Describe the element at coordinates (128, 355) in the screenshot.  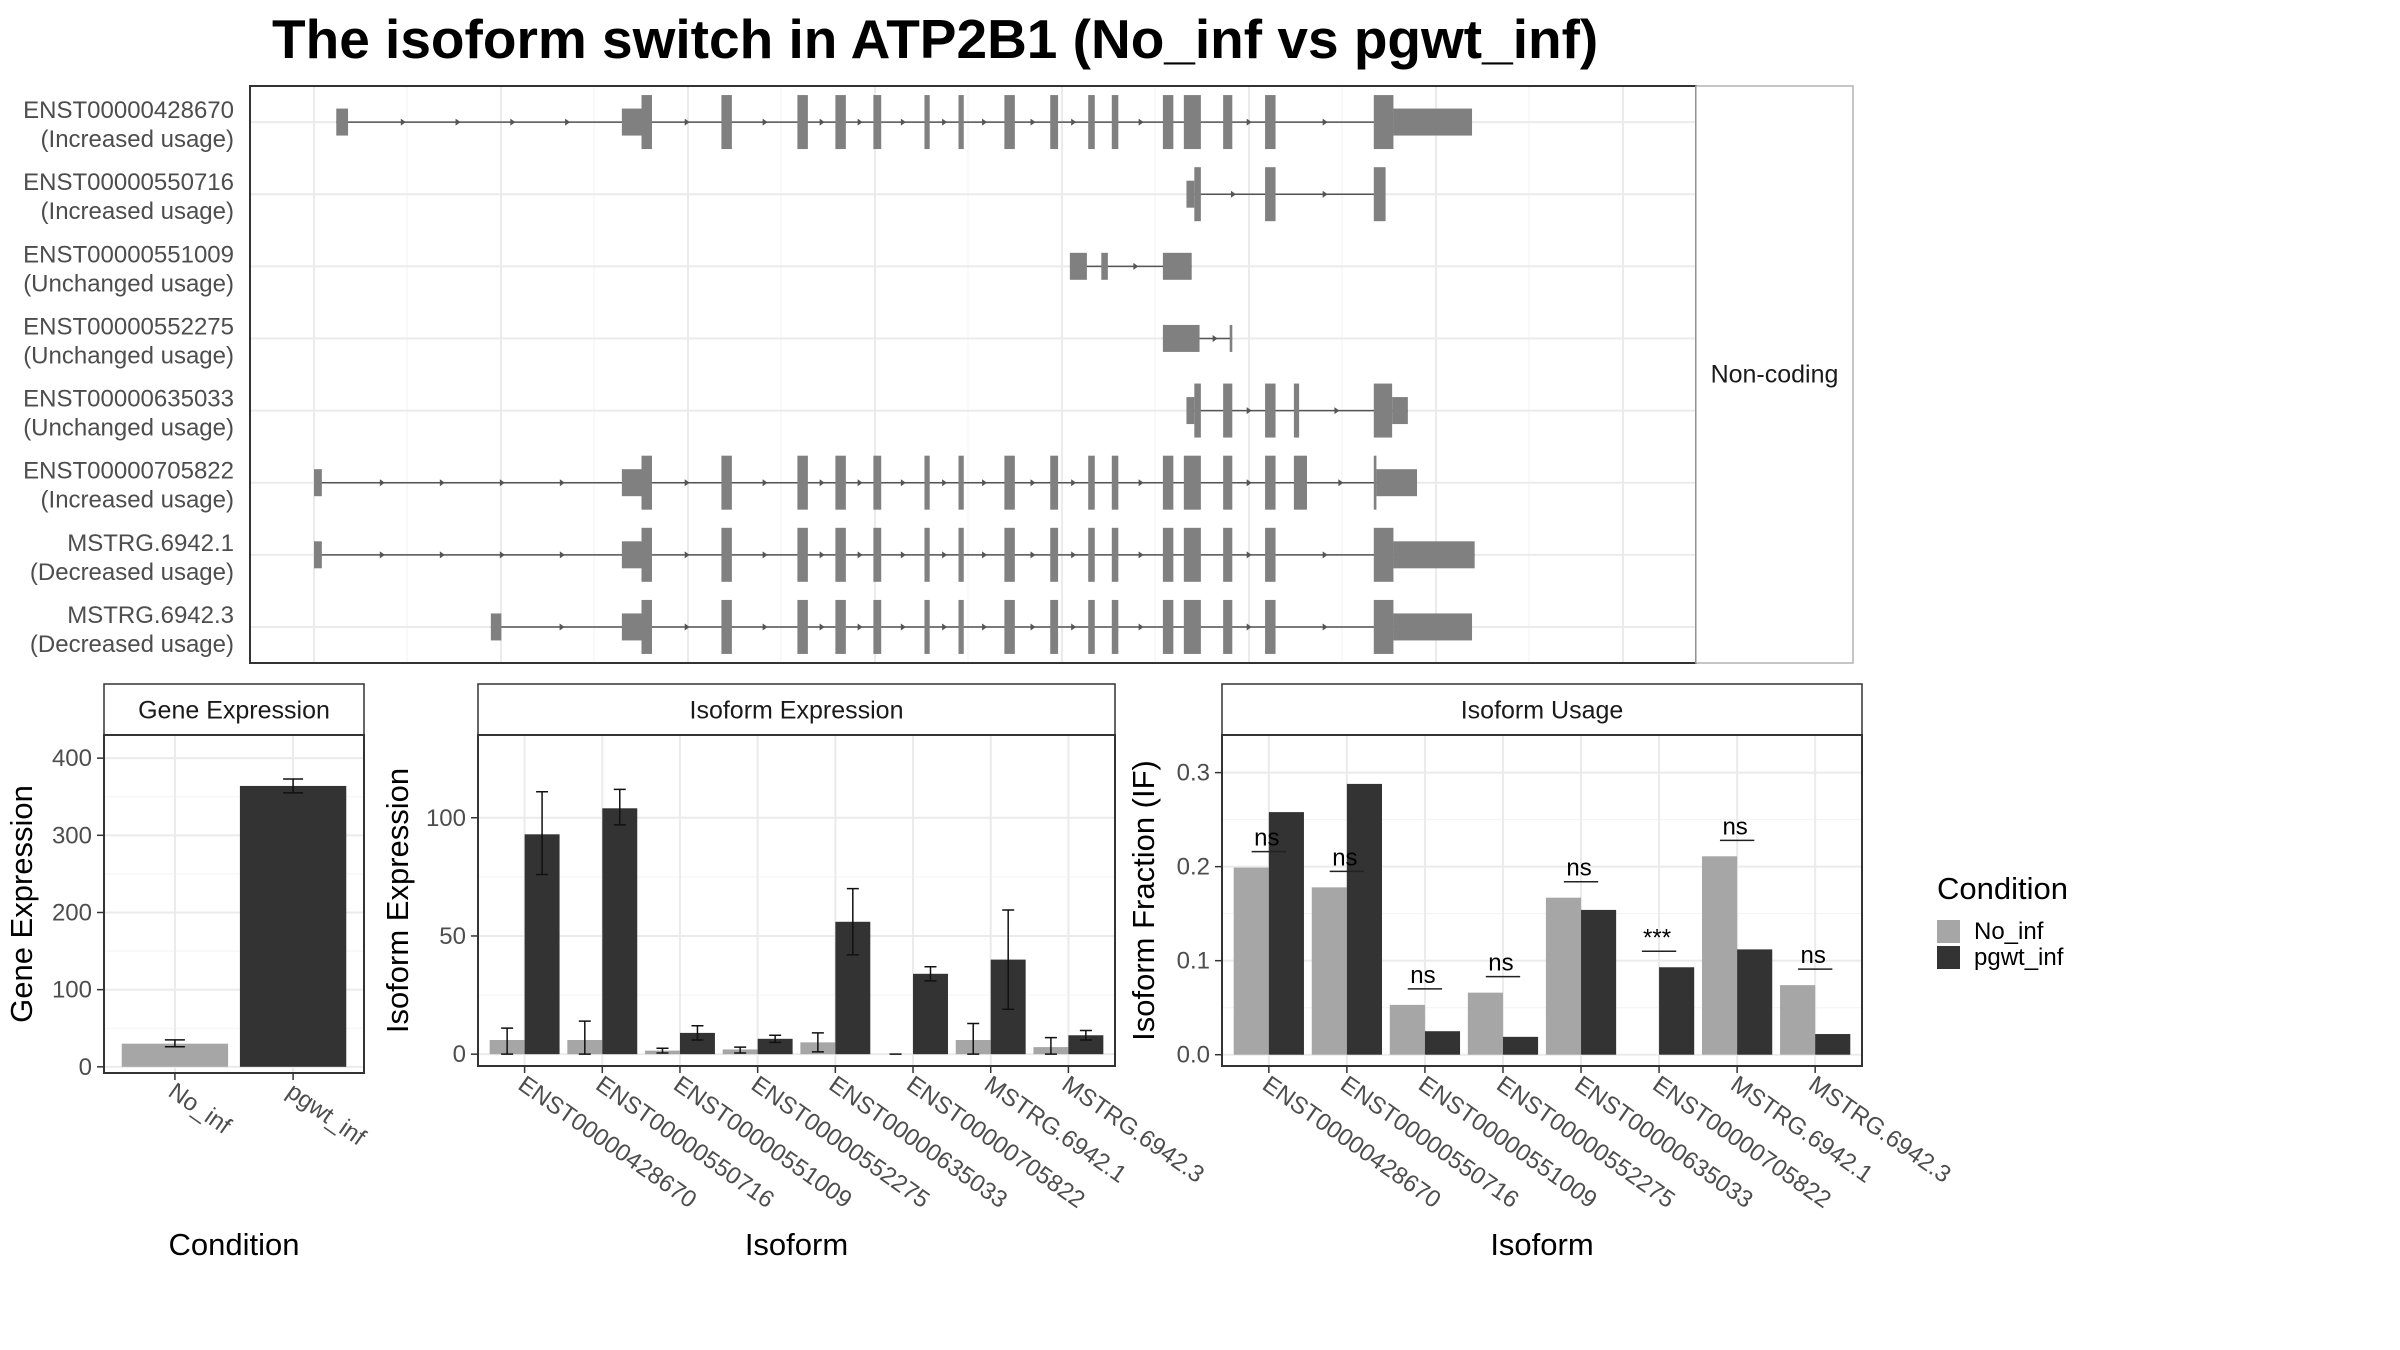
I see `transcript-usage-label: (Unchanged usage)` at that location.